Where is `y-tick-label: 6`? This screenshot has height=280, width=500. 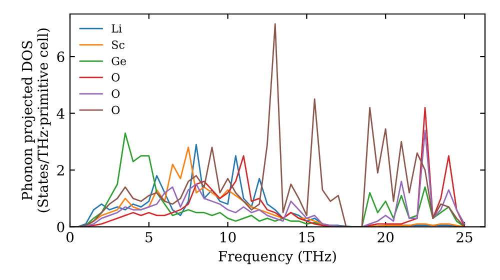
y-tick-label: 6 is located at coordinates (60, 57).